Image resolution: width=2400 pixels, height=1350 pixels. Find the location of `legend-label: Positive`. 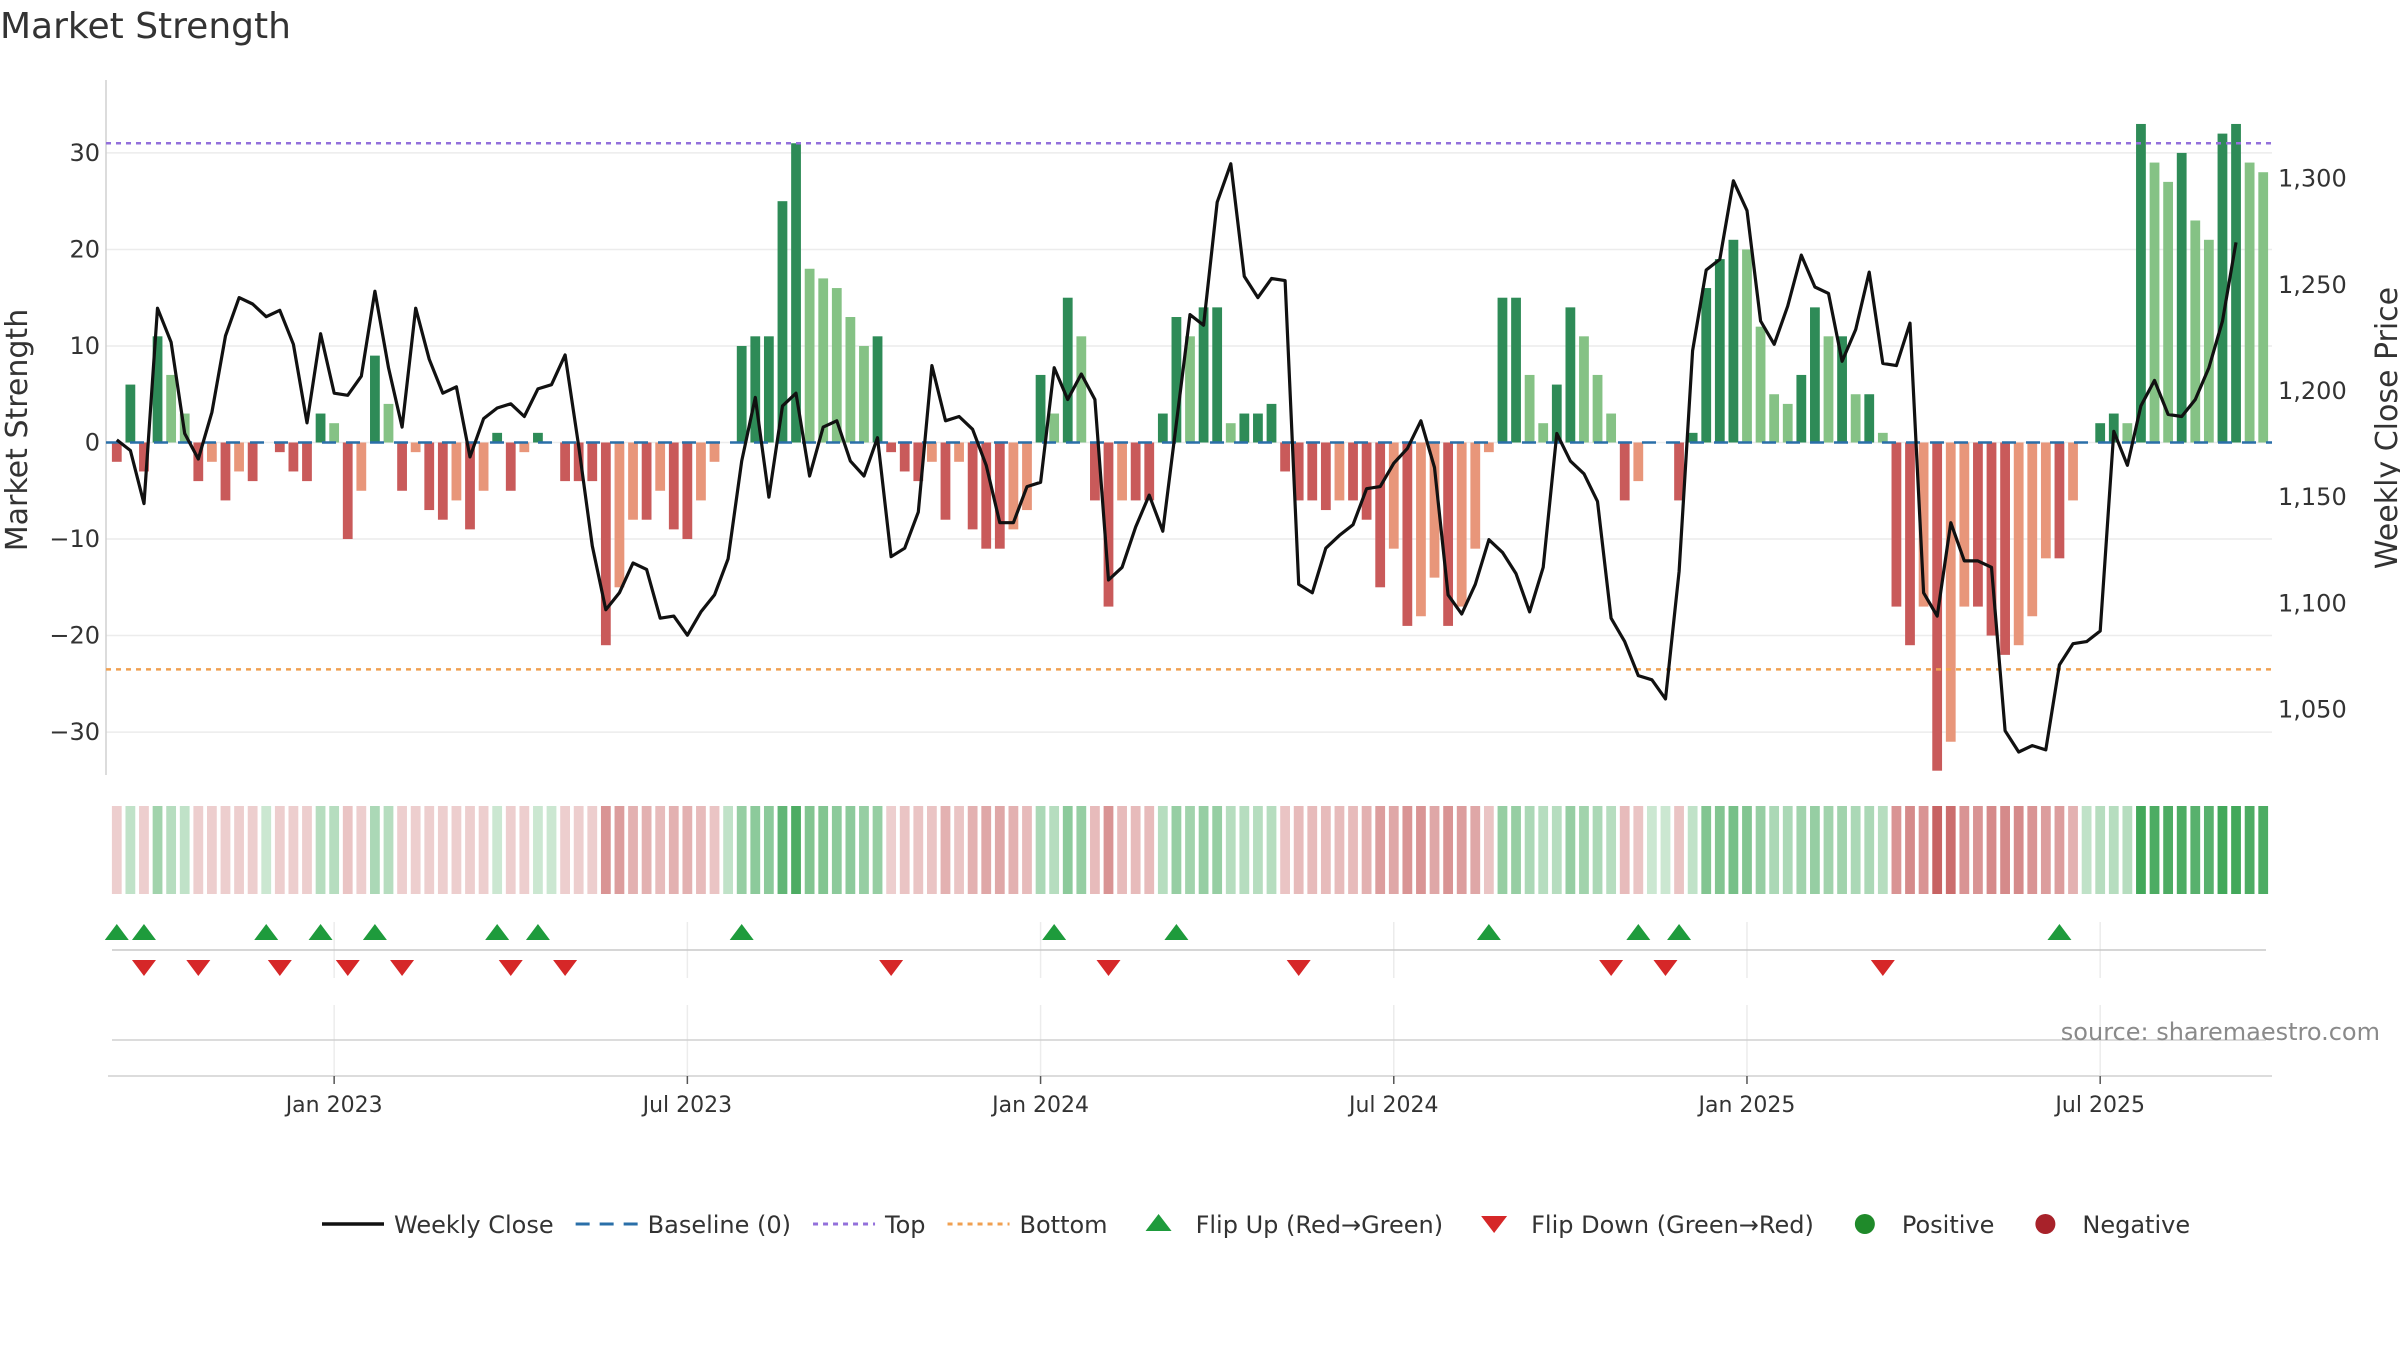

legend-label: Positive is located at coordinates (1948, 1225).